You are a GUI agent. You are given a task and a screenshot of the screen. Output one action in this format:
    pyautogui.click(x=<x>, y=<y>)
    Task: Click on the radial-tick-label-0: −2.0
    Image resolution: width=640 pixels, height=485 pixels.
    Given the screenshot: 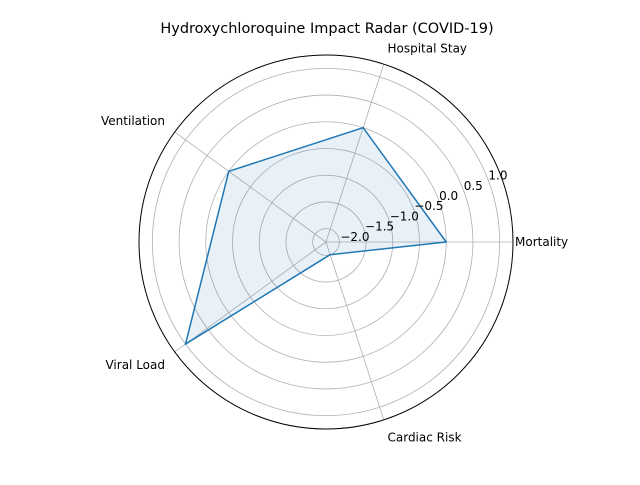 What is the action you would take?
    pyautogui.click(x=354, y=237)
    